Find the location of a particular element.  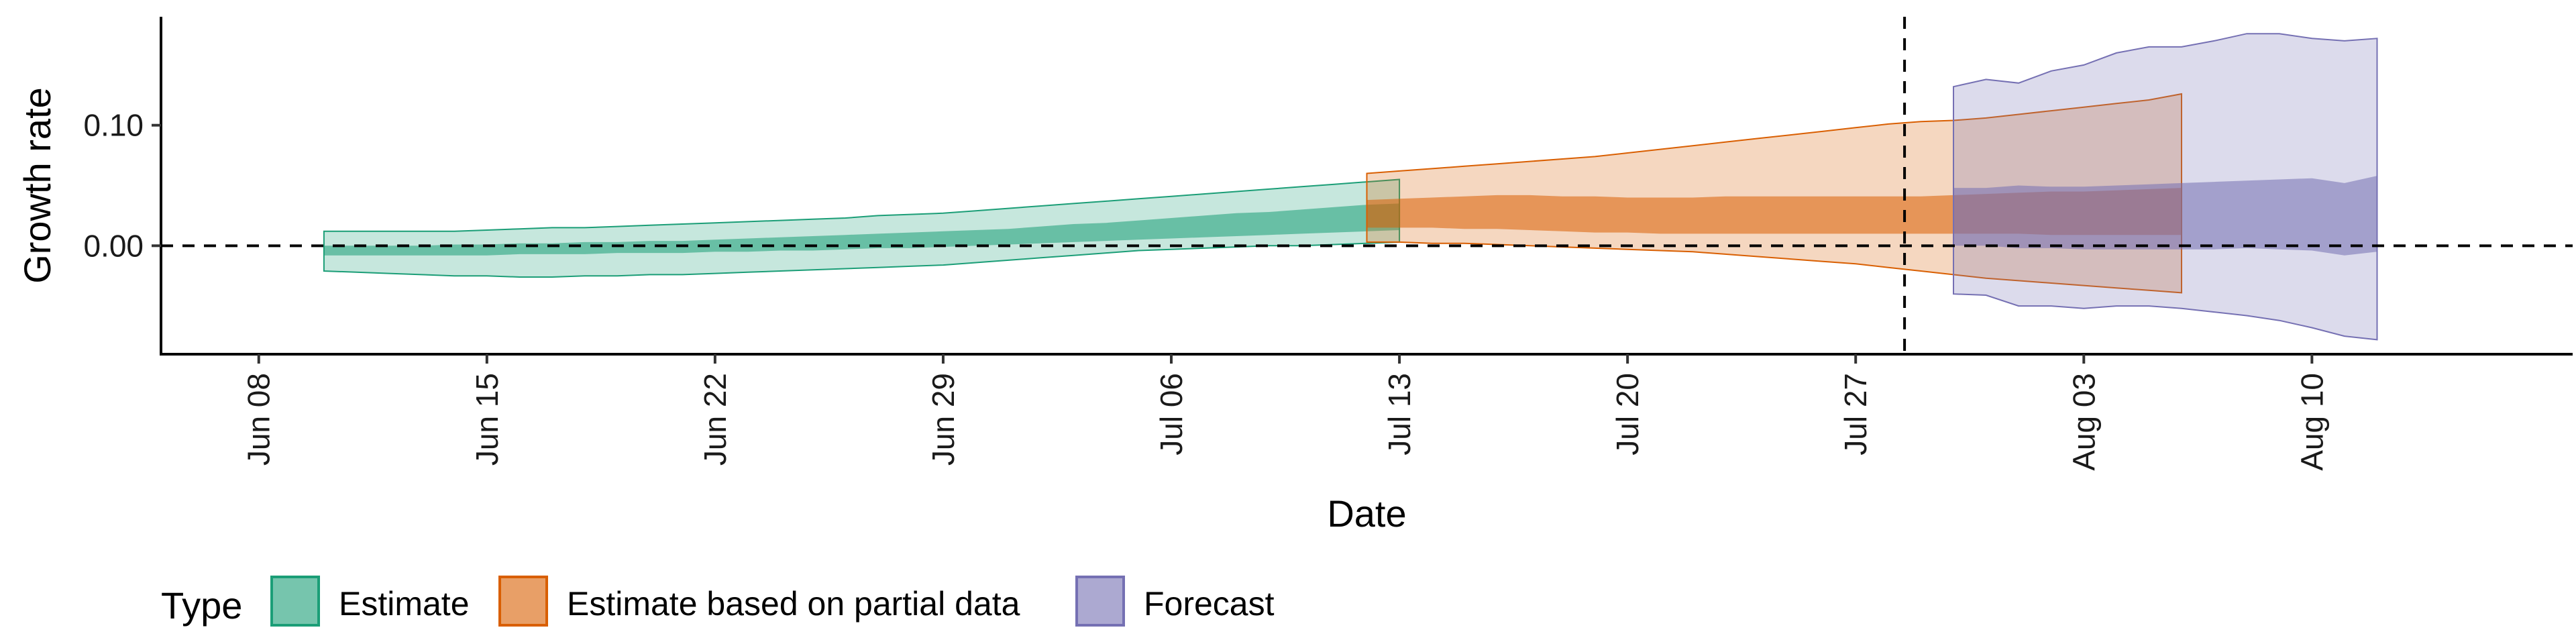

y-tick-label: 0.10 is located at coordinates (113, 125).